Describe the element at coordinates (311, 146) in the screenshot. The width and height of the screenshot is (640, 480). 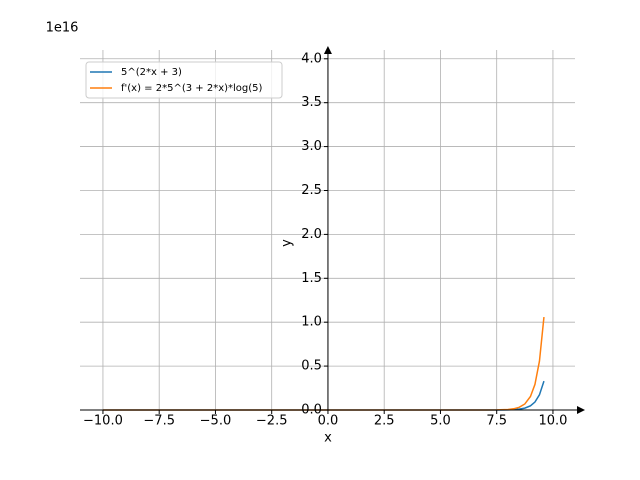
I see `y-tick-label: 3.0` at that location.